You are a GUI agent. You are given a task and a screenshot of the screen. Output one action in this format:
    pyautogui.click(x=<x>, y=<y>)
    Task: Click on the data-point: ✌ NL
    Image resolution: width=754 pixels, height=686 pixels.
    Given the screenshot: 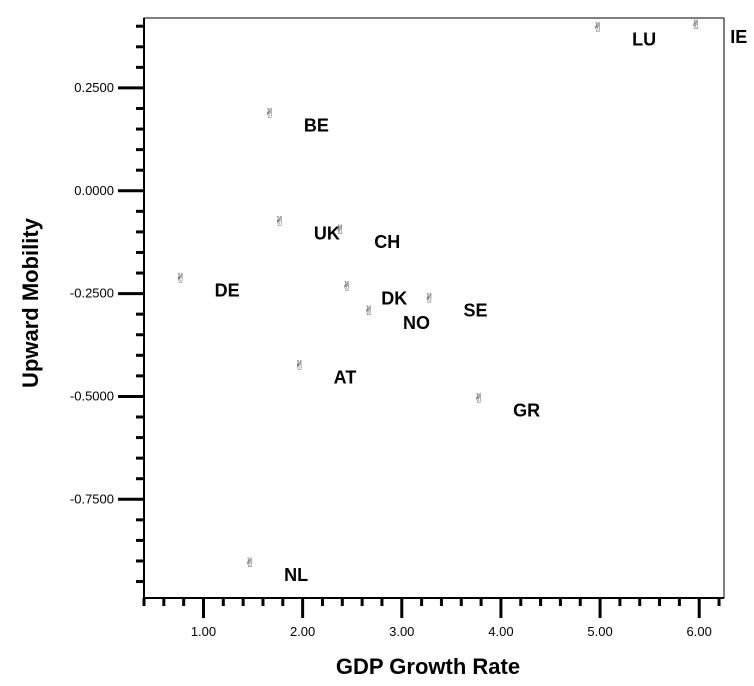 What is the action you would take?
    pyautogui.click(x=276, y=570)
    